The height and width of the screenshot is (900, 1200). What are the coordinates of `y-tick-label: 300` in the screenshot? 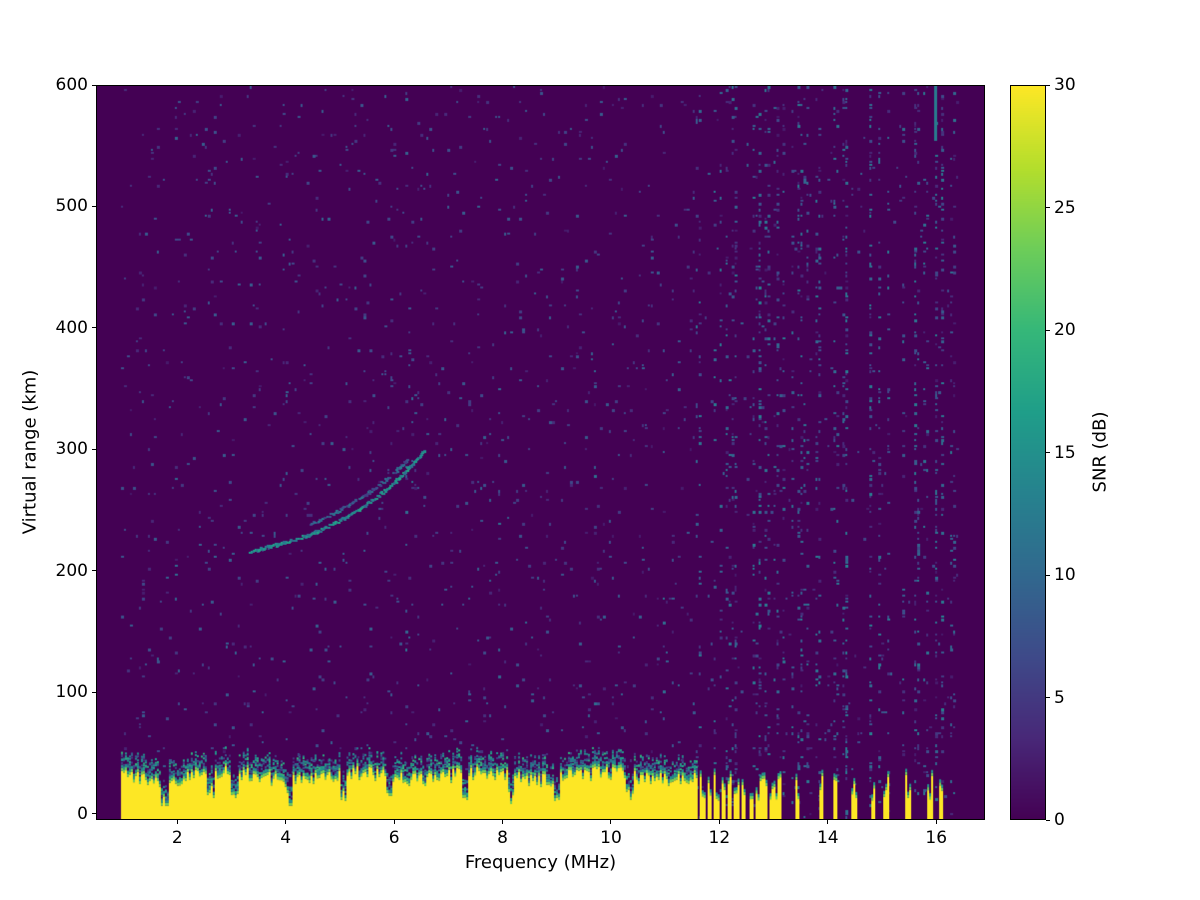 It's located at (71, 449).